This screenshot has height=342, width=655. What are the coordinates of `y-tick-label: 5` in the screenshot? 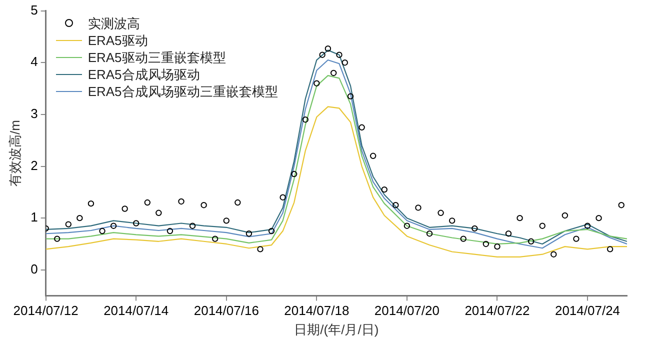 It's located at (34, 10).